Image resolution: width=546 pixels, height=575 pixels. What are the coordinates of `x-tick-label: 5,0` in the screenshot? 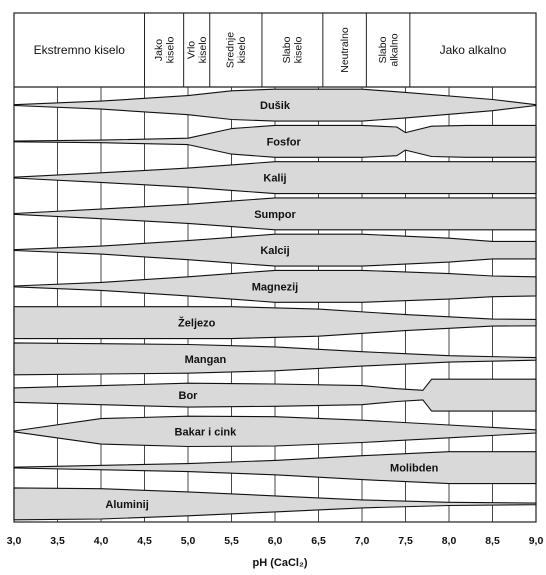 It's located at (188, 541).